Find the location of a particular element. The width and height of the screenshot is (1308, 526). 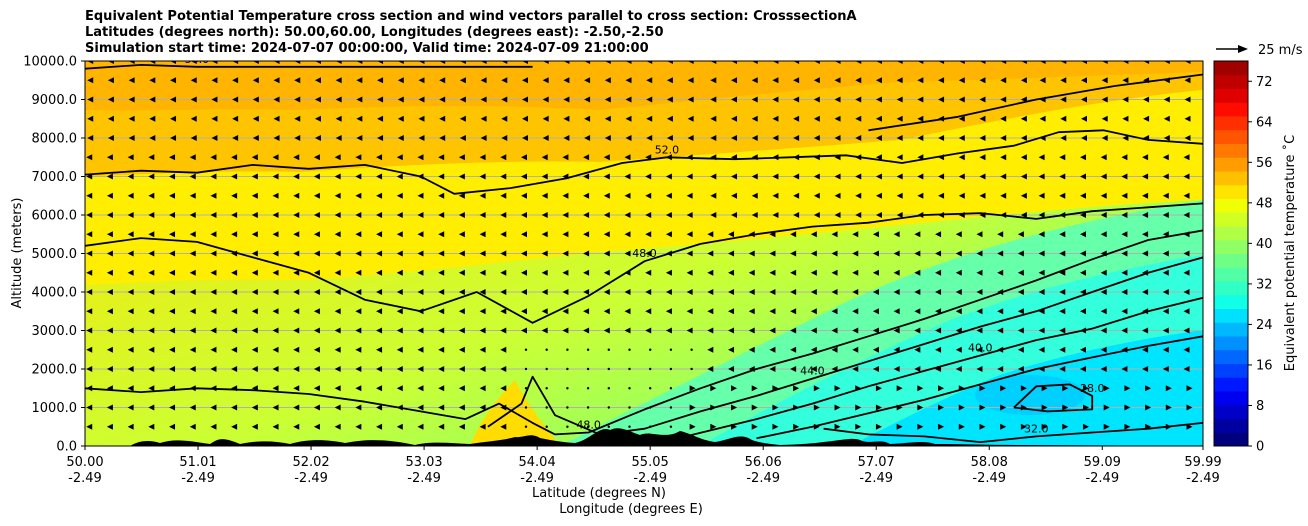

y-axis-label: Altitude (meters) is located at coordinates (17, 253).